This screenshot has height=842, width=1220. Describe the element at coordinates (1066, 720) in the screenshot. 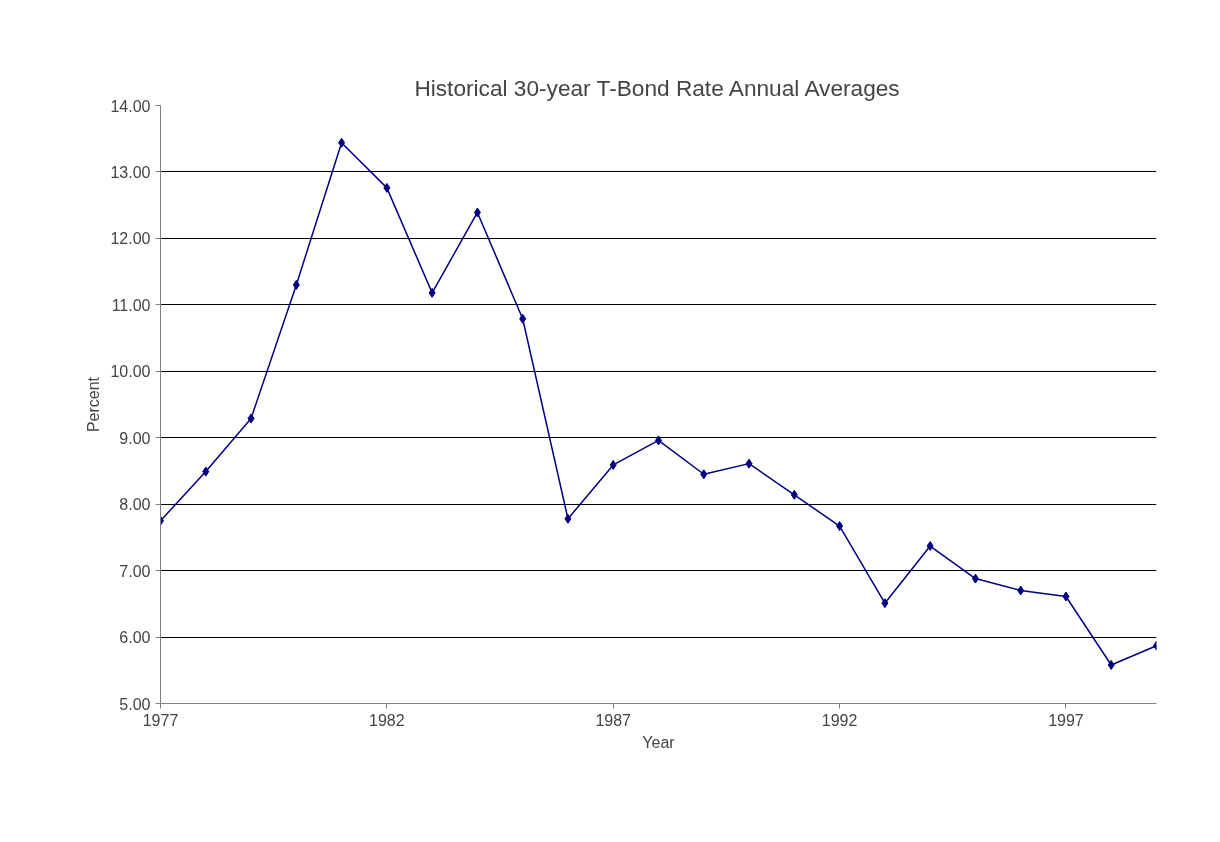

I see `x-tick-label: 1997` at that location.